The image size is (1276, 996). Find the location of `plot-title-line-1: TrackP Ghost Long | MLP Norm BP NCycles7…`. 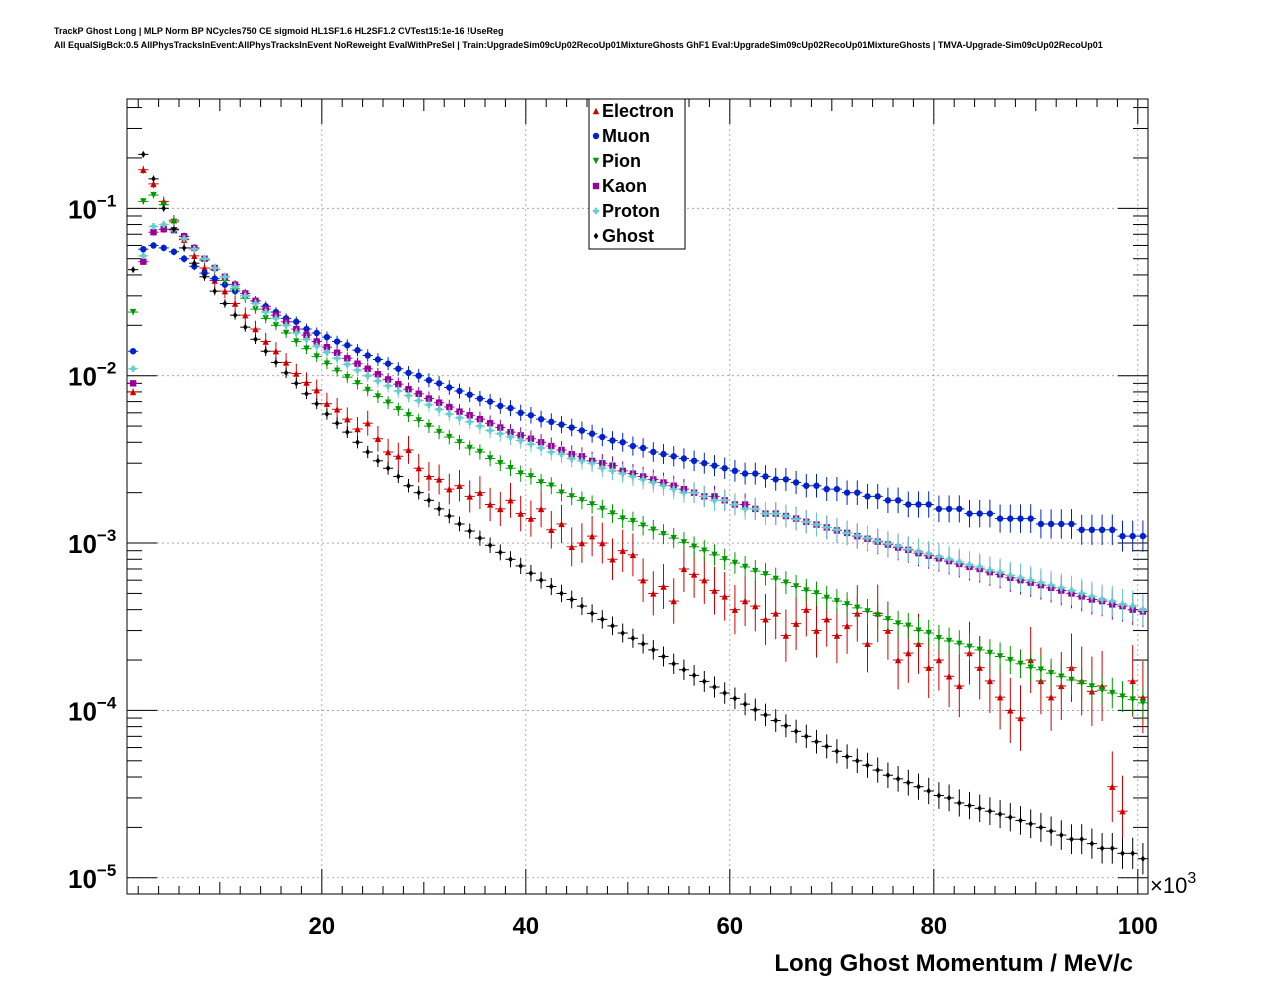

plot-title-line-1: TrackP Ghost Long | MLP Norm BP NCycles7… is located at coordinates (279, 31).